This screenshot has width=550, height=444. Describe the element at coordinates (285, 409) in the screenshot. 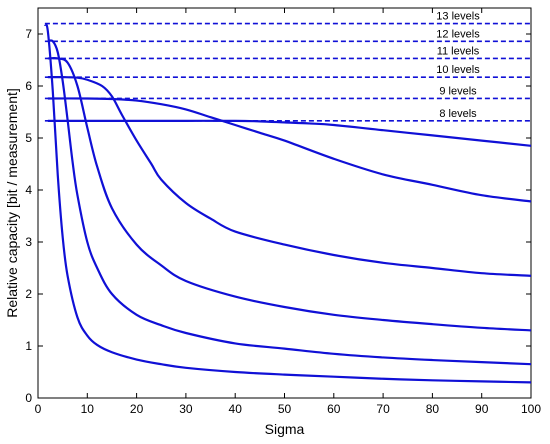

I see `x-tick-label: 50` at that location.